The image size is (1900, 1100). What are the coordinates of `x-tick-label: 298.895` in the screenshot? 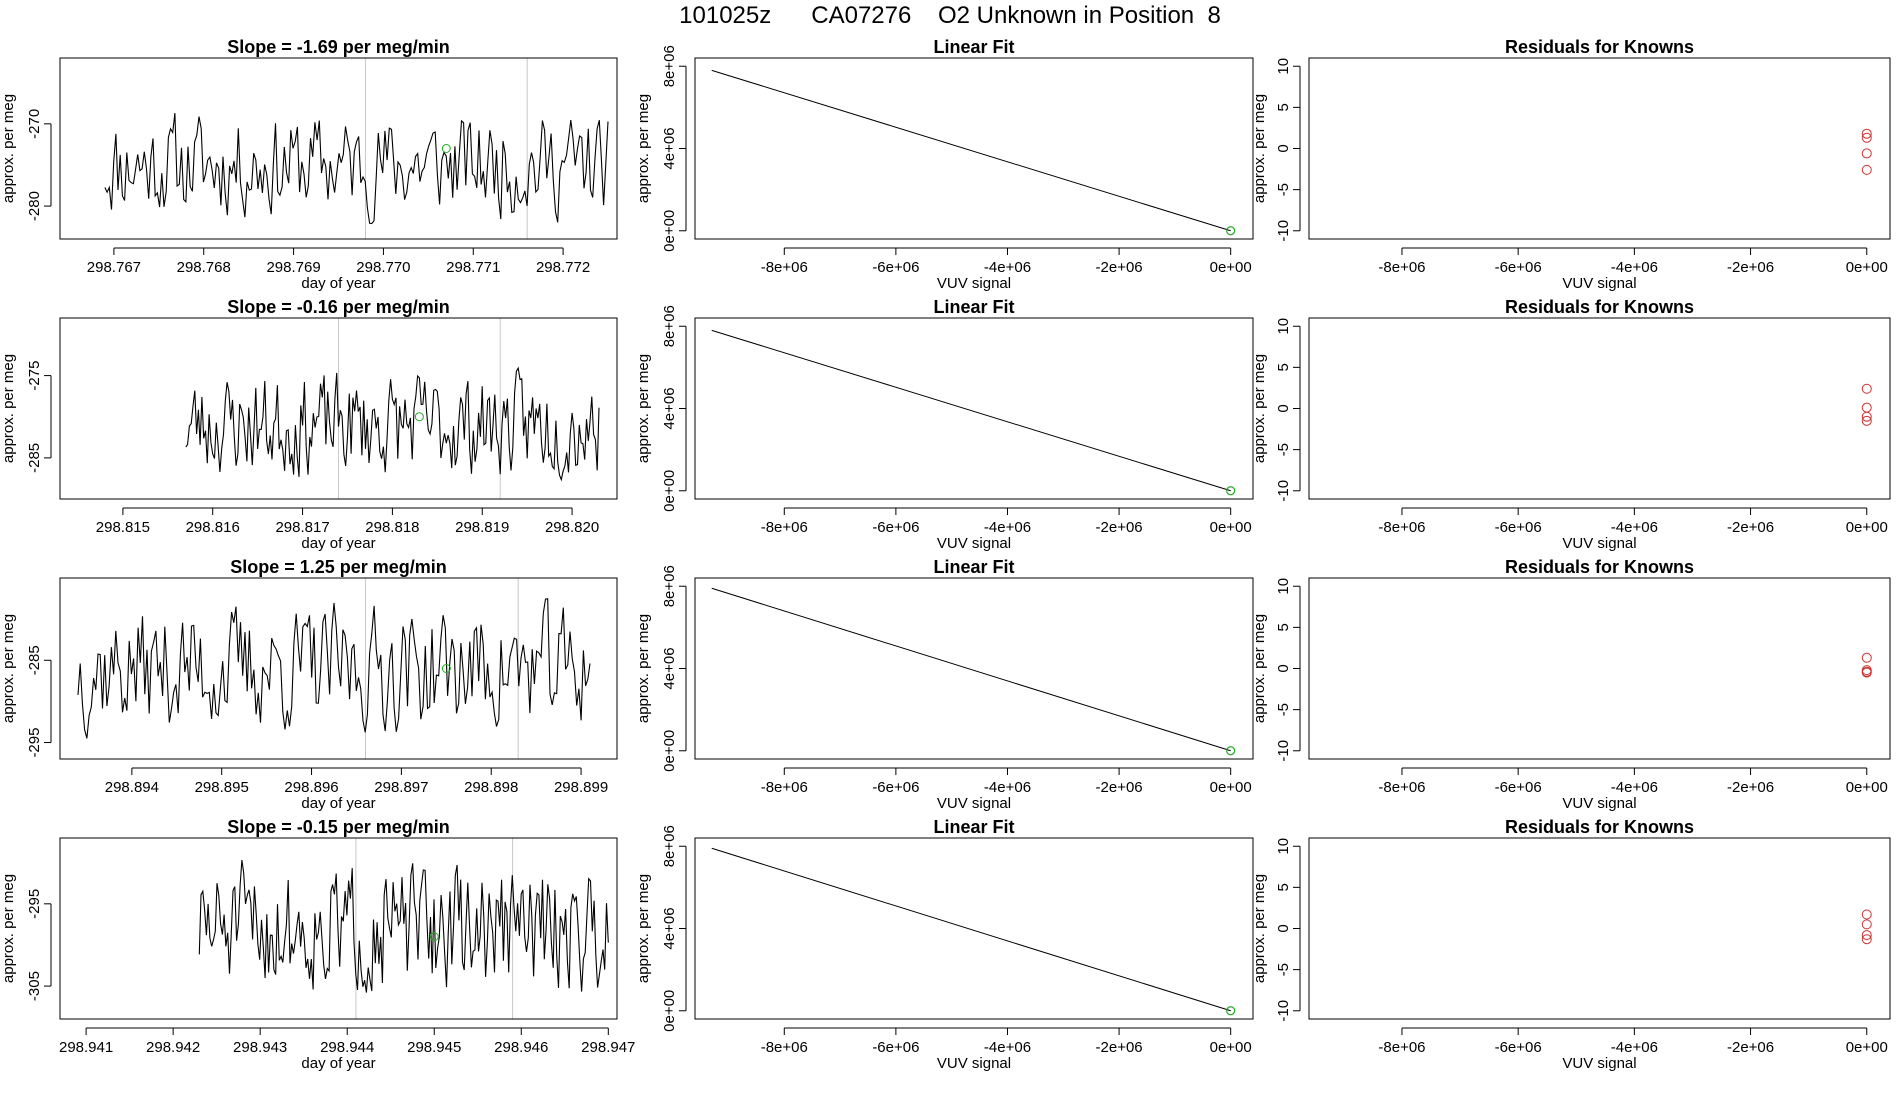 It's located at (222, 787).